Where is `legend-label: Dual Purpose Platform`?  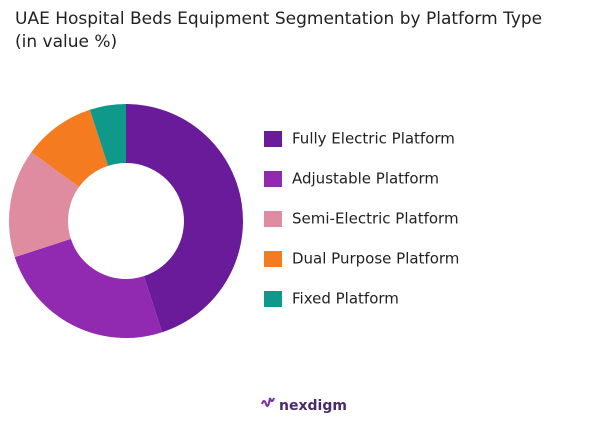
legend-label: Dual Purpose Platform is located at coordinates (375, 259).